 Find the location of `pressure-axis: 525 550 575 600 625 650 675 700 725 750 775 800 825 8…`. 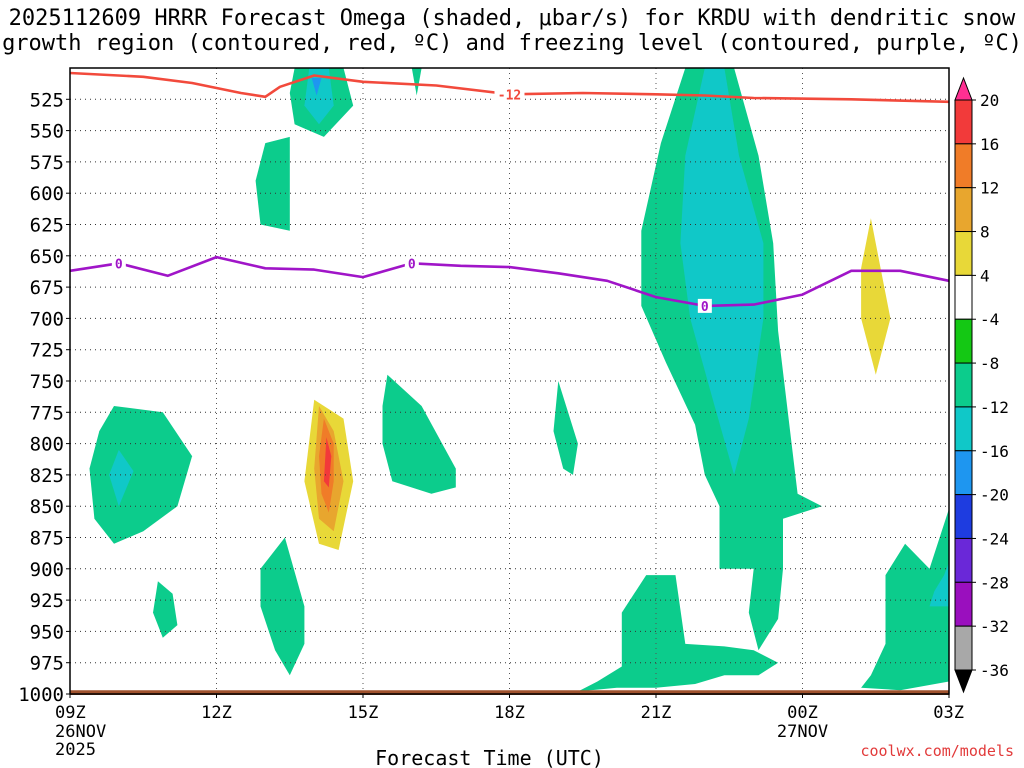

pressure-axis: 525 550 575 600 625 650 675 700 725 750 775 800 825 8… is located at coordinates (44, 397).